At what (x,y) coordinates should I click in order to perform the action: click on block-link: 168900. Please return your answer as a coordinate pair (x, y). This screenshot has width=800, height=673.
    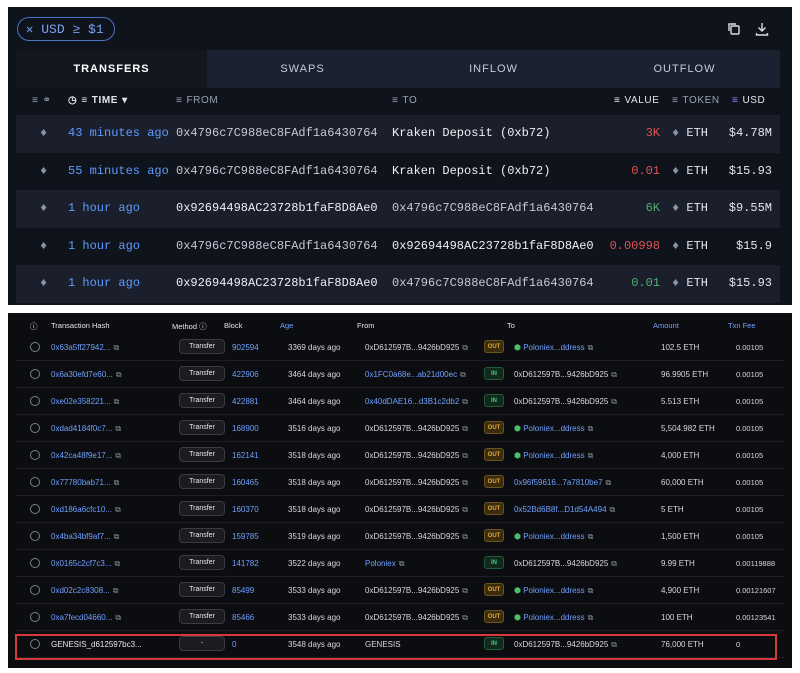
    Looking at the image, I should click on (245, 428).